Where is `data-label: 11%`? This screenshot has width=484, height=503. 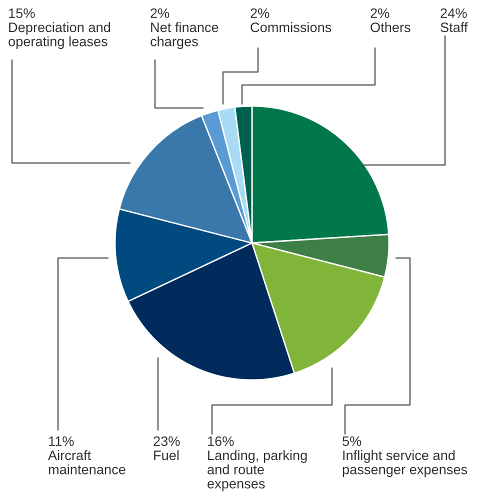 data-label: 11% is located at coordinates (61, 441).